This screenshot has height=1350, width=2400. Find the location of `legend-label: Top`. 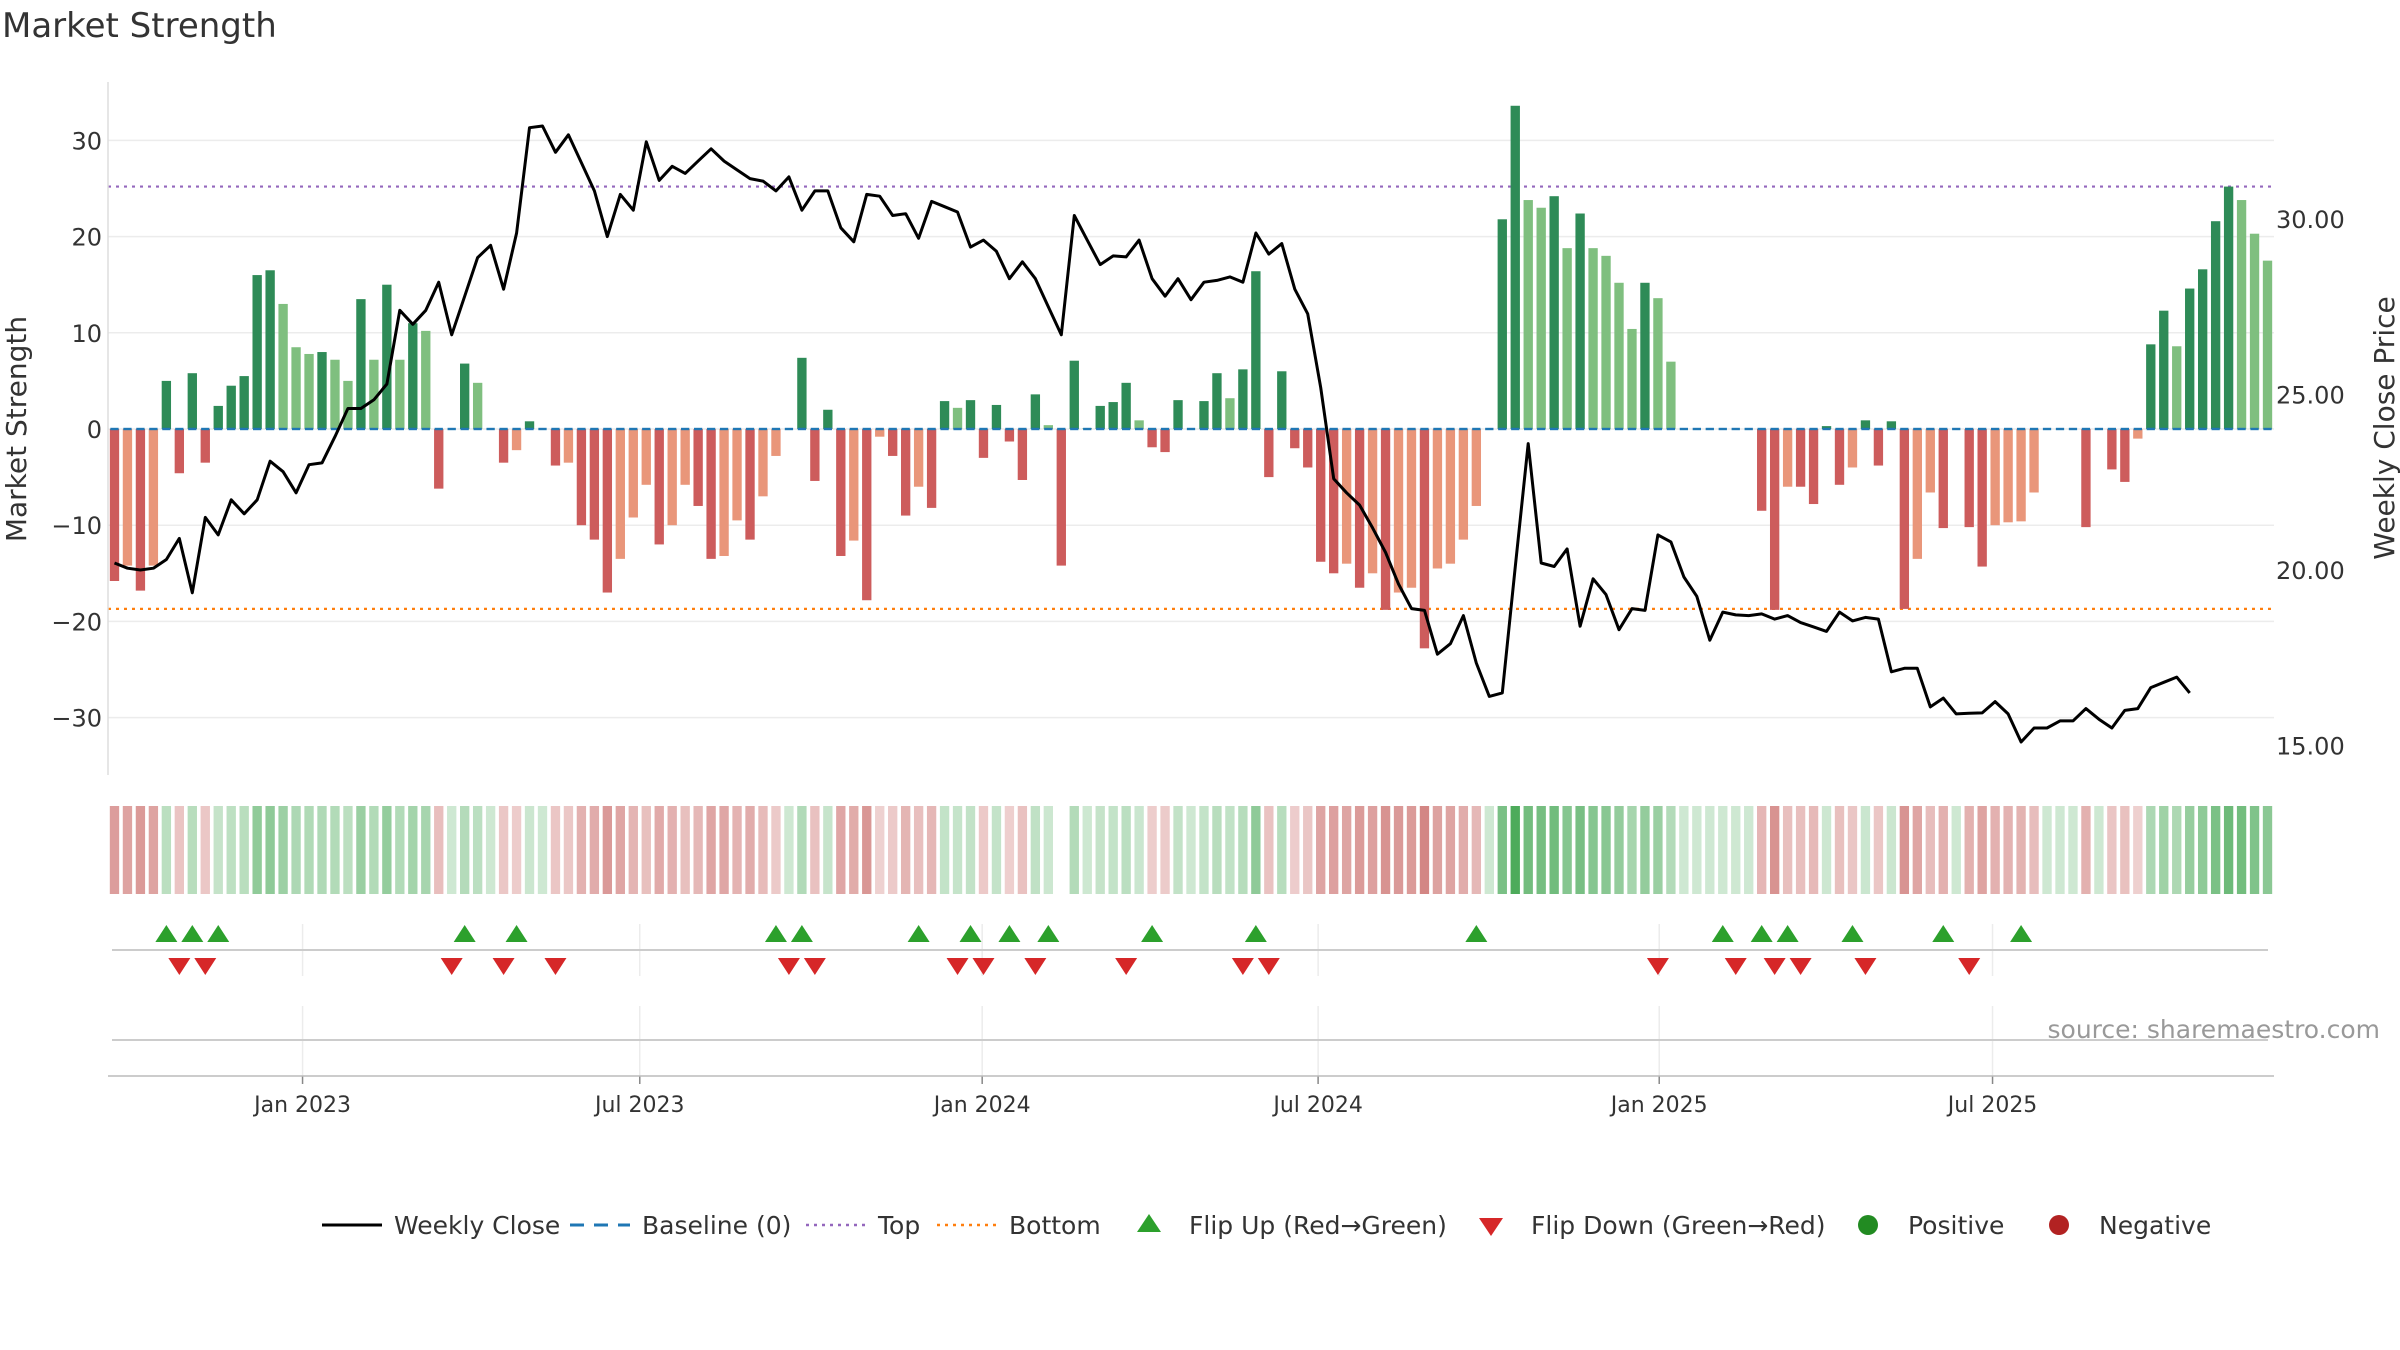

legend-label: Top is located at coordinates (898, 1225).